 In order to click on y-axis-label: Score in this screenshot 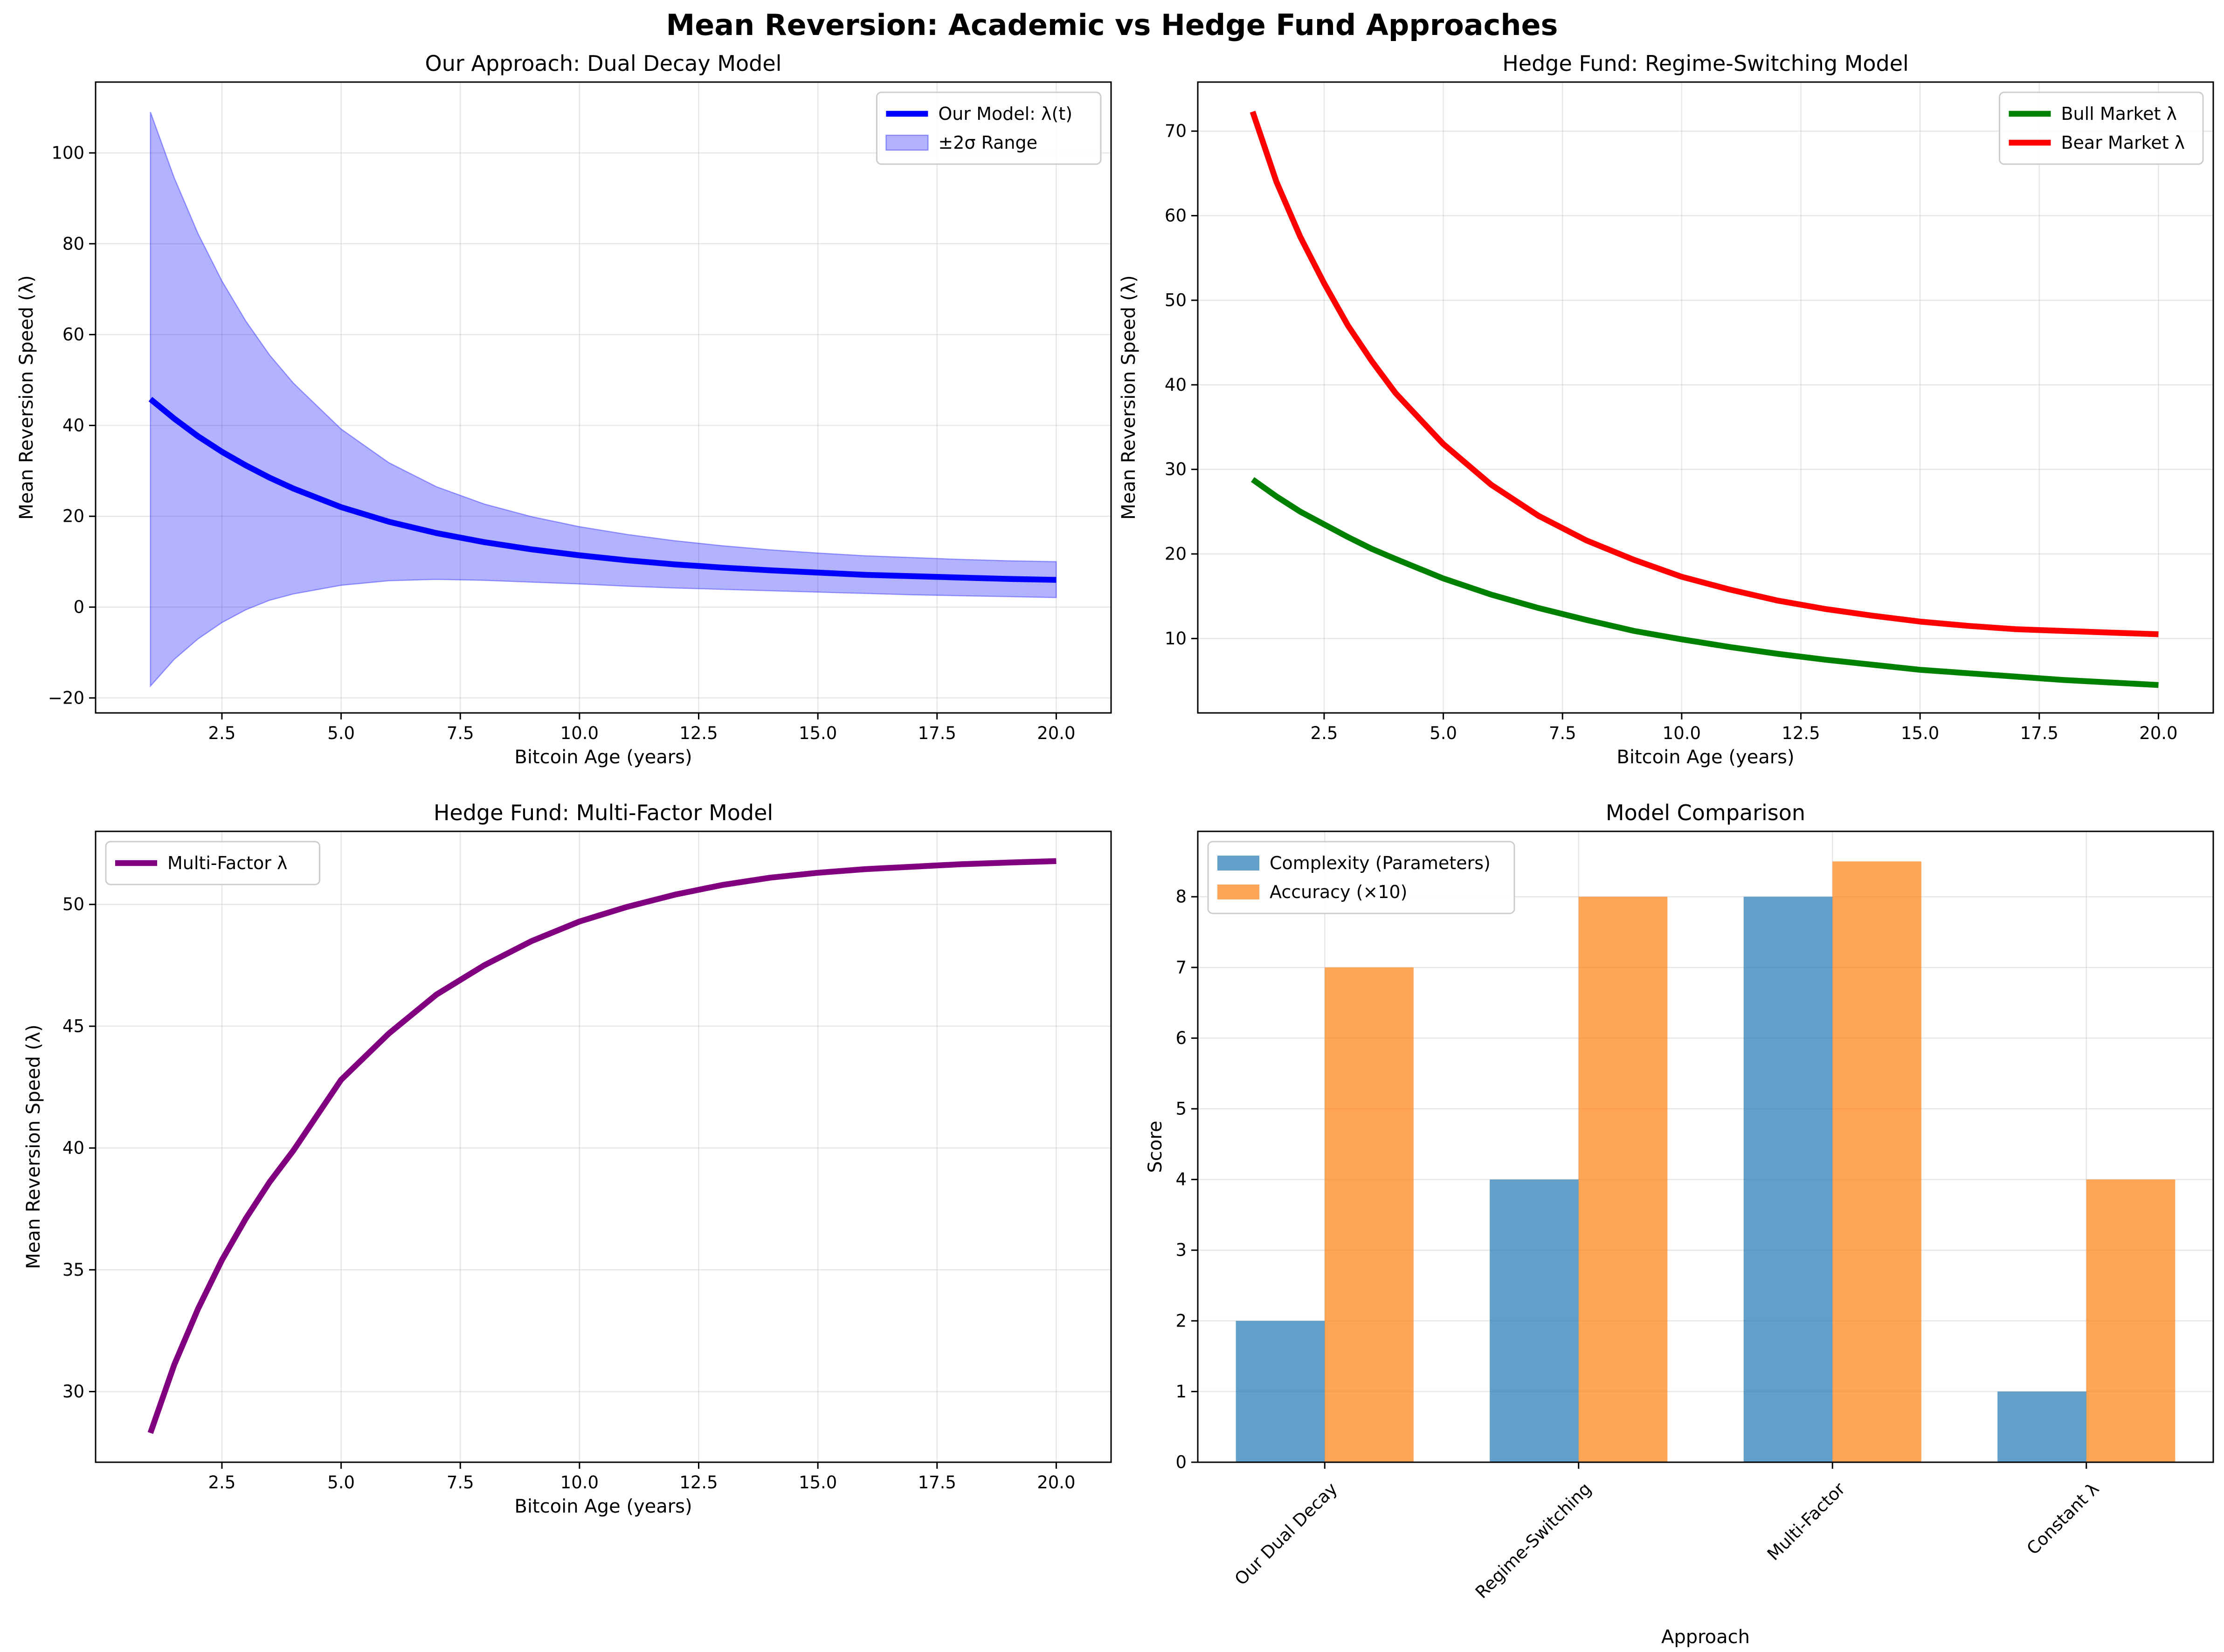, I will do `click(1155, 1146)`.